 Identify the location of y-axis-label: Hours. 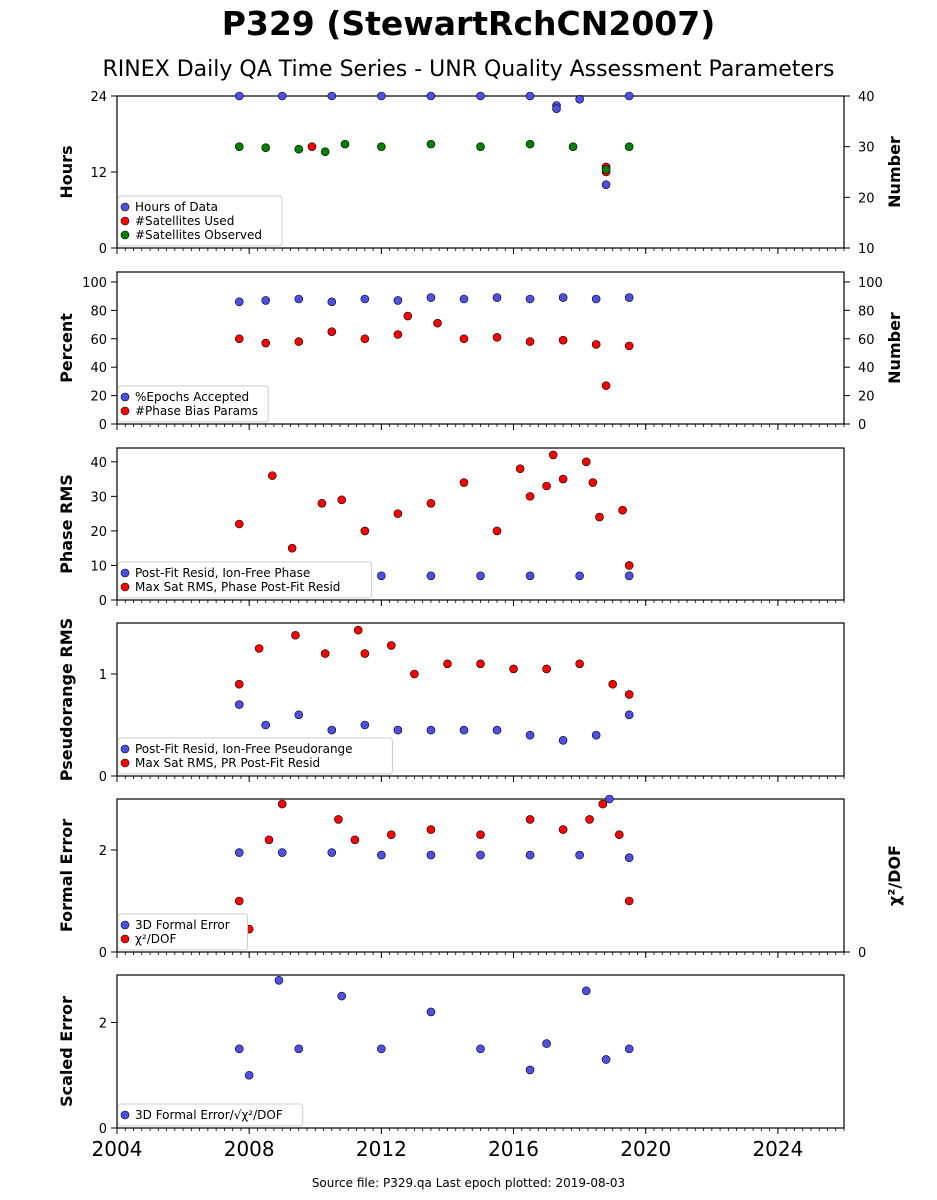
(66, 171).